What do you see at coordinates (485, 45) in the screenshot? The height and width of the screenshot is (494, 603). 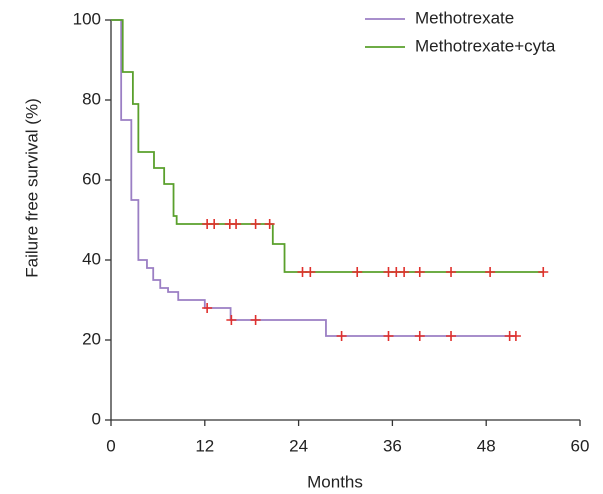 I see `legend-label: Methotrexate+cyta` at bounding box center [485, 45].